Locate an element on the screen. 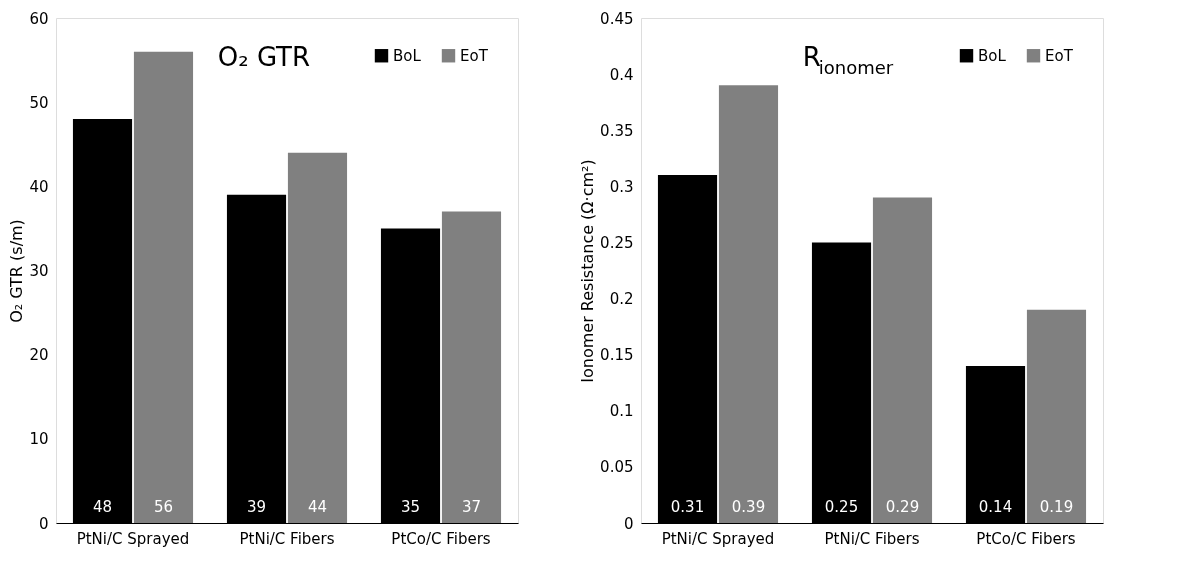 This screenshot has height=575, width=1204. y-tick-label: 60 is located at coordinates (39, 18).